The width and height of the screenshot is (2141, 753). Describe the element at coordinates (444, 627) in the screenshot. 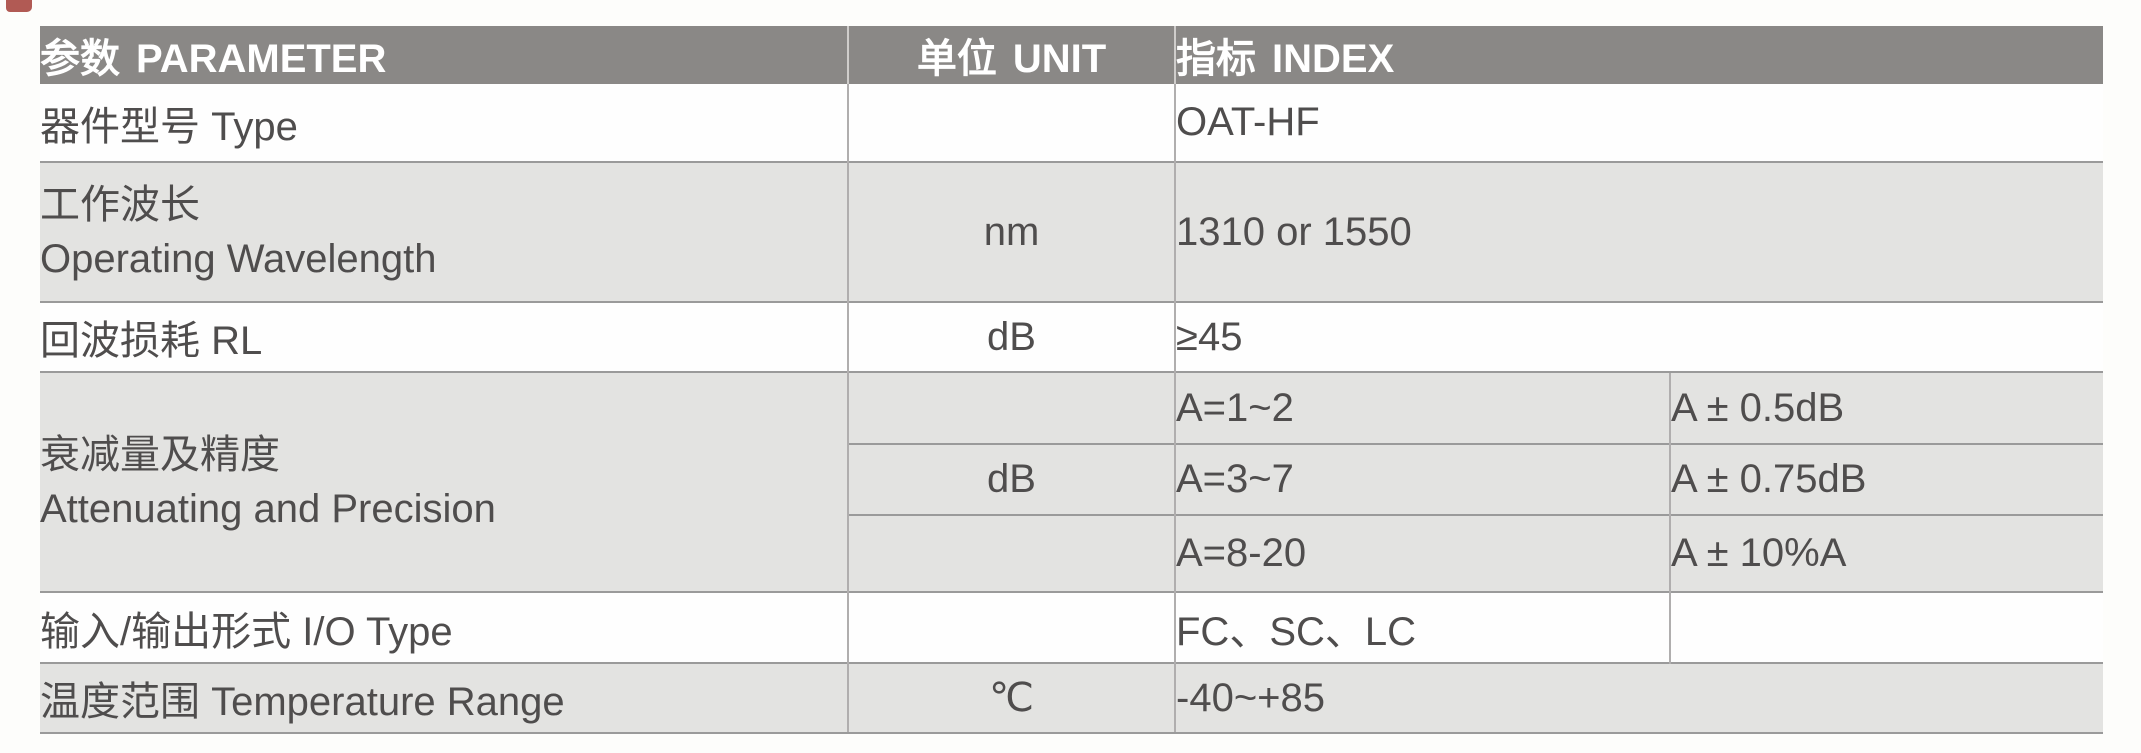

I see `cell-io-type-label: 输入/输出形式 I/O Type` at that location.